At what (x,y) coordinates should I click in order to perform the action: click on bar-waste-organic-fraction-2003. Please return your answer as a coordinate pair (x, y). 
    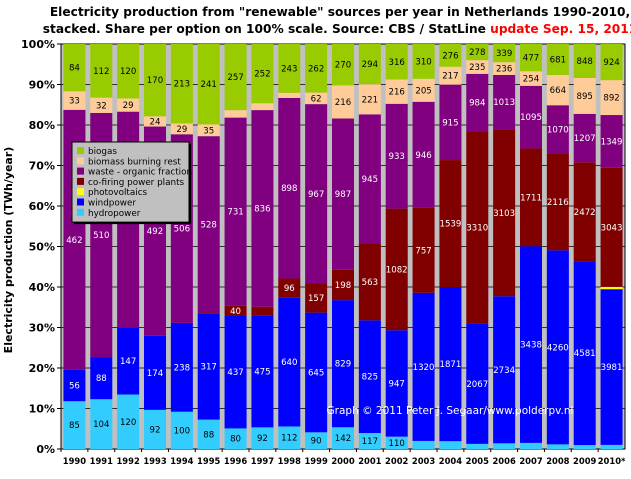
    Looking at the image, I should click on (423, 154).